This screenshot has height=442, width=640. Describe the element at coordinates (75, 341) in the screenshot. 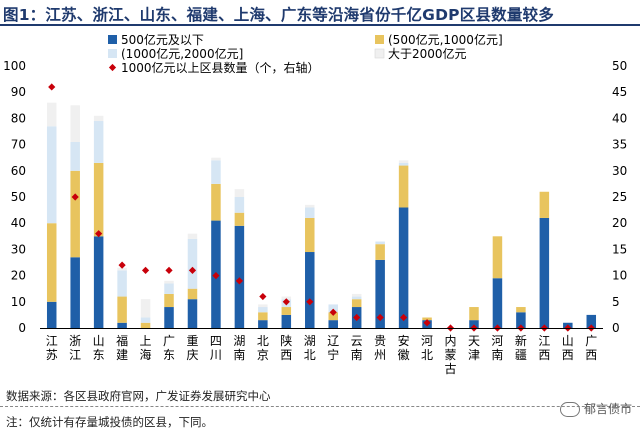

I see `x-tick-label-char: 浙` at that location.